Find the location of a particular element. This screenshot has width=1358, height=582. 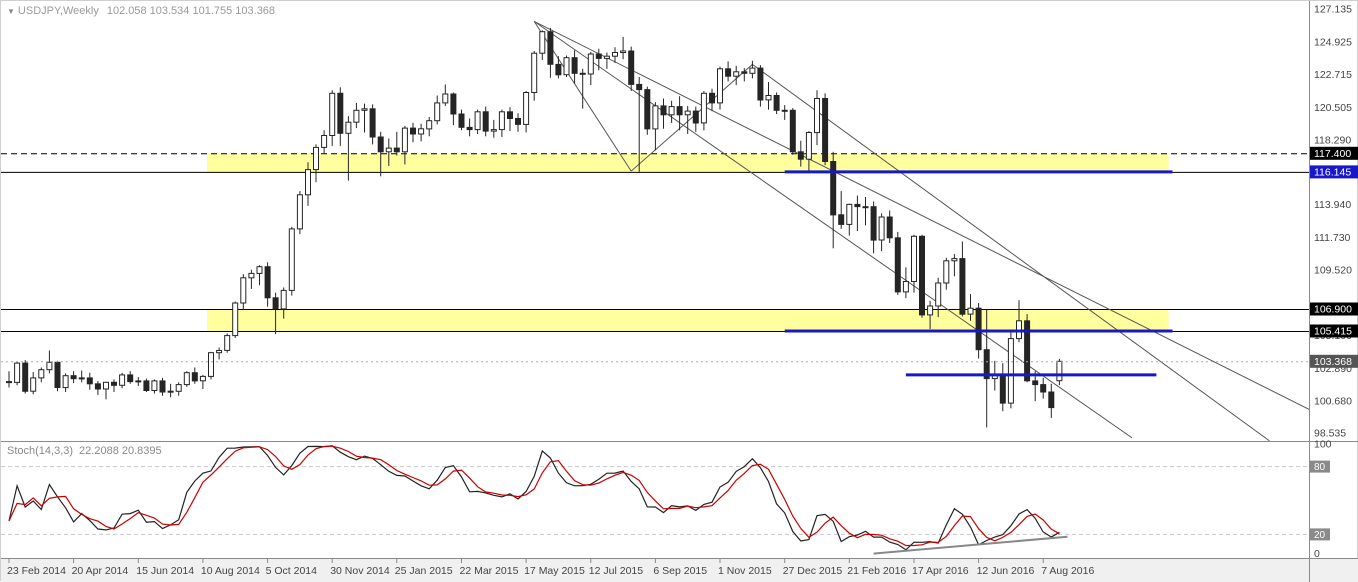

trendline is located at coordinates (691, 118).